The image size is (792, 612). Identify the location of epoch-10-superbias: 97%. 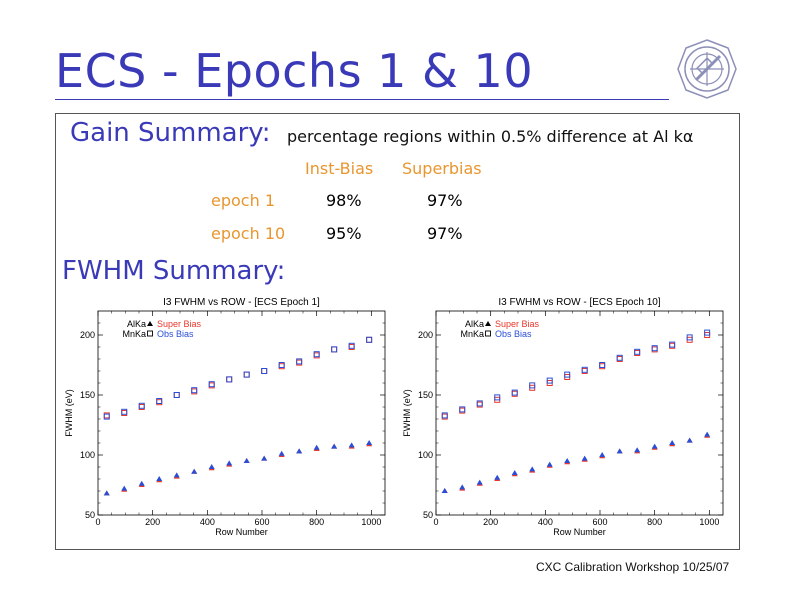
(445, 233).